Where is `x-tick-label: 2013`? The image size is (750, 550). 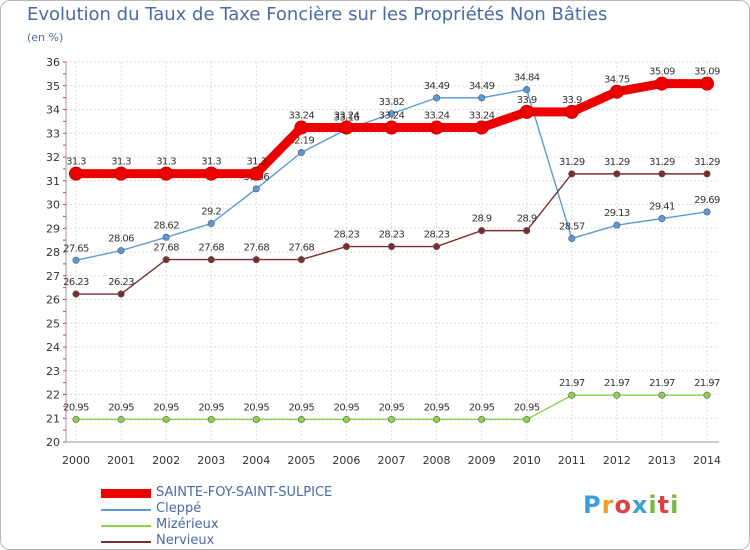 x-tick-label: 2013 is located at coordinates (662, 460).